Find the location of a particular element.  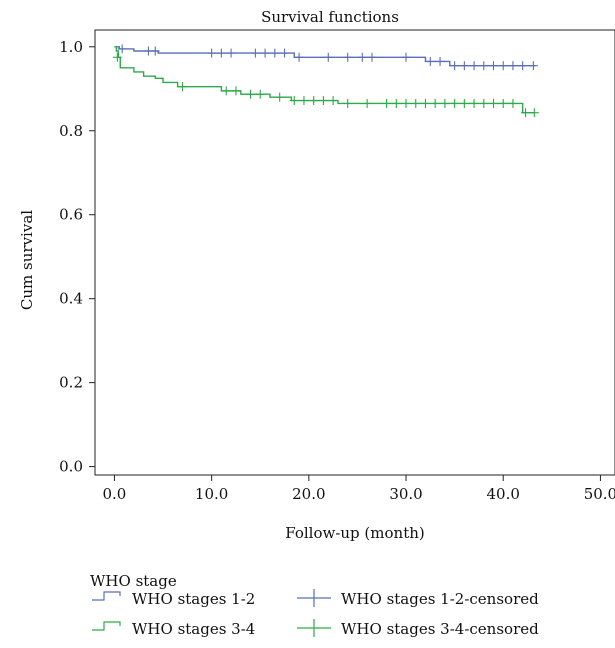

survival-step-line is located at coordinates (325, 56).